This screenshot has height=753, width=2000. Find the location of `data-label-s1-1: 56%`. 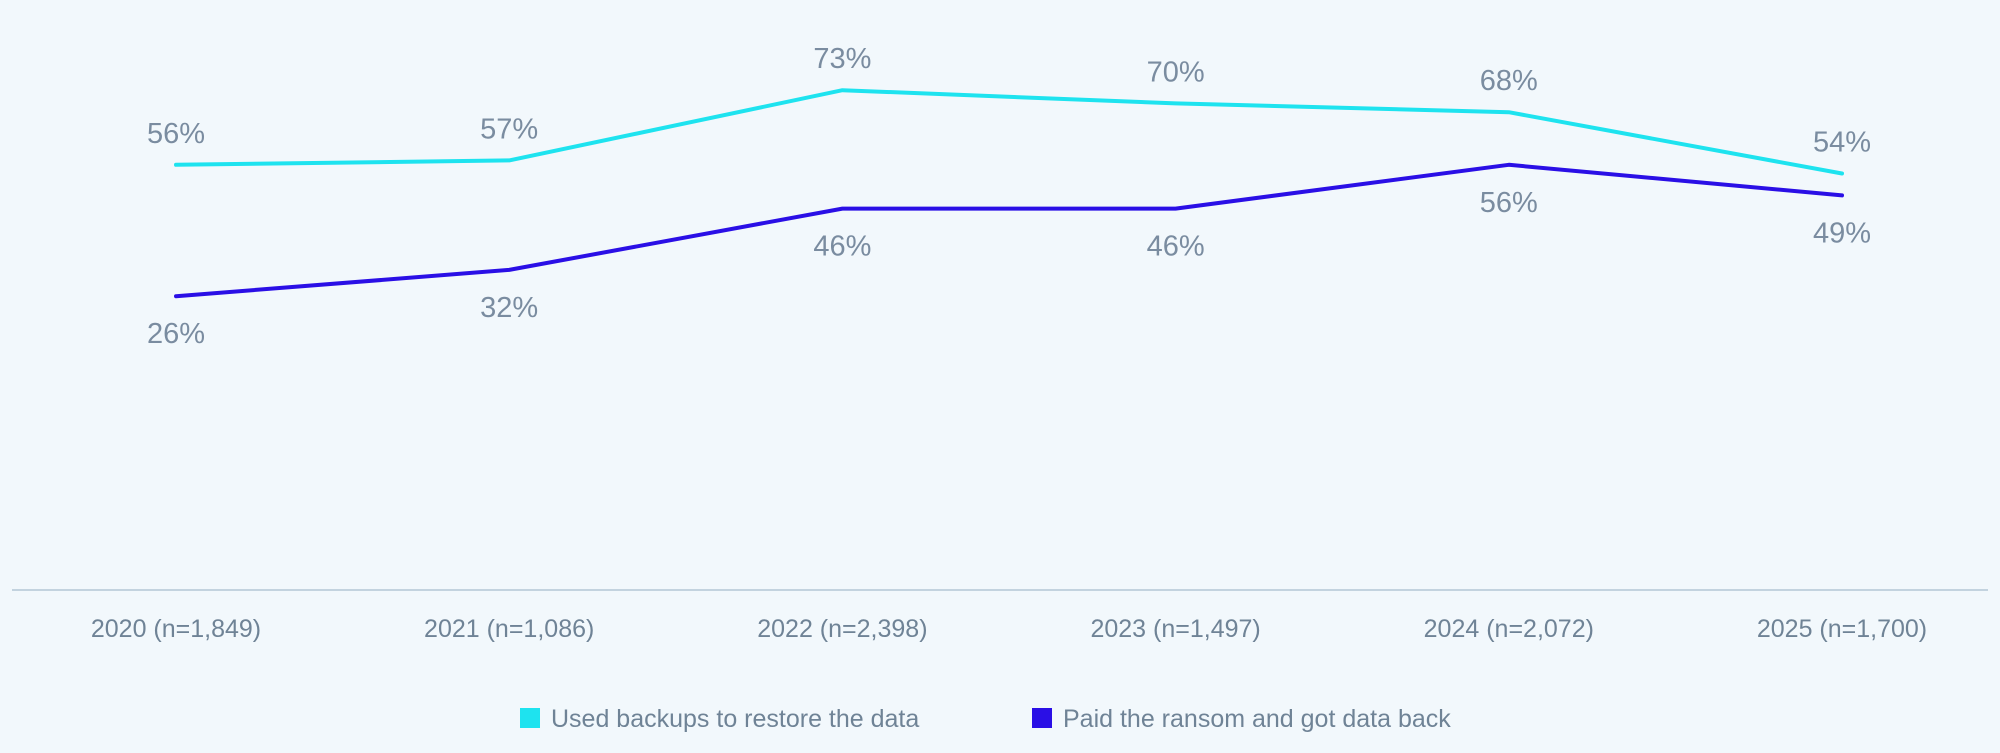

data-label-s1-1: 56% is located at coordinates (176, 134).